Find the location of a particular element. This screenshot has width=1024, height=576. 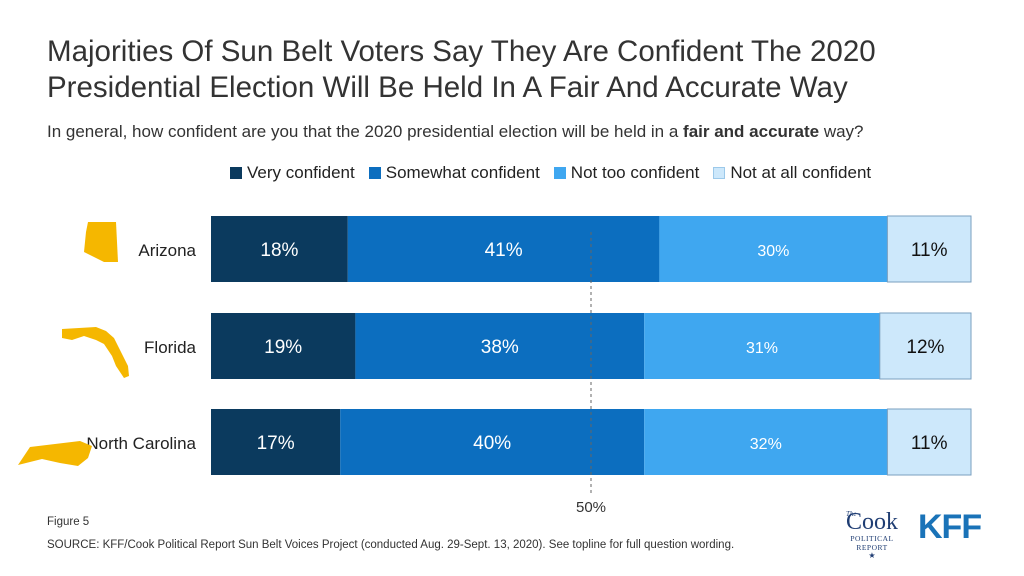

legend-label-somewhat: Somewhat confident is located at coordinates (462, 172).